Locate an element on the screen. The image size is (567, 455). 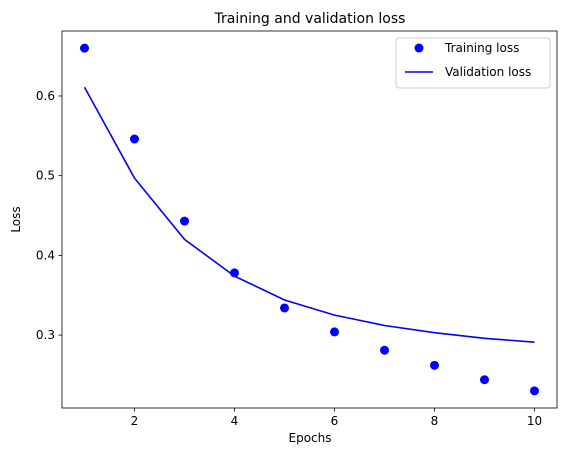
legend-marker-training is located at coordinates (419, 48).